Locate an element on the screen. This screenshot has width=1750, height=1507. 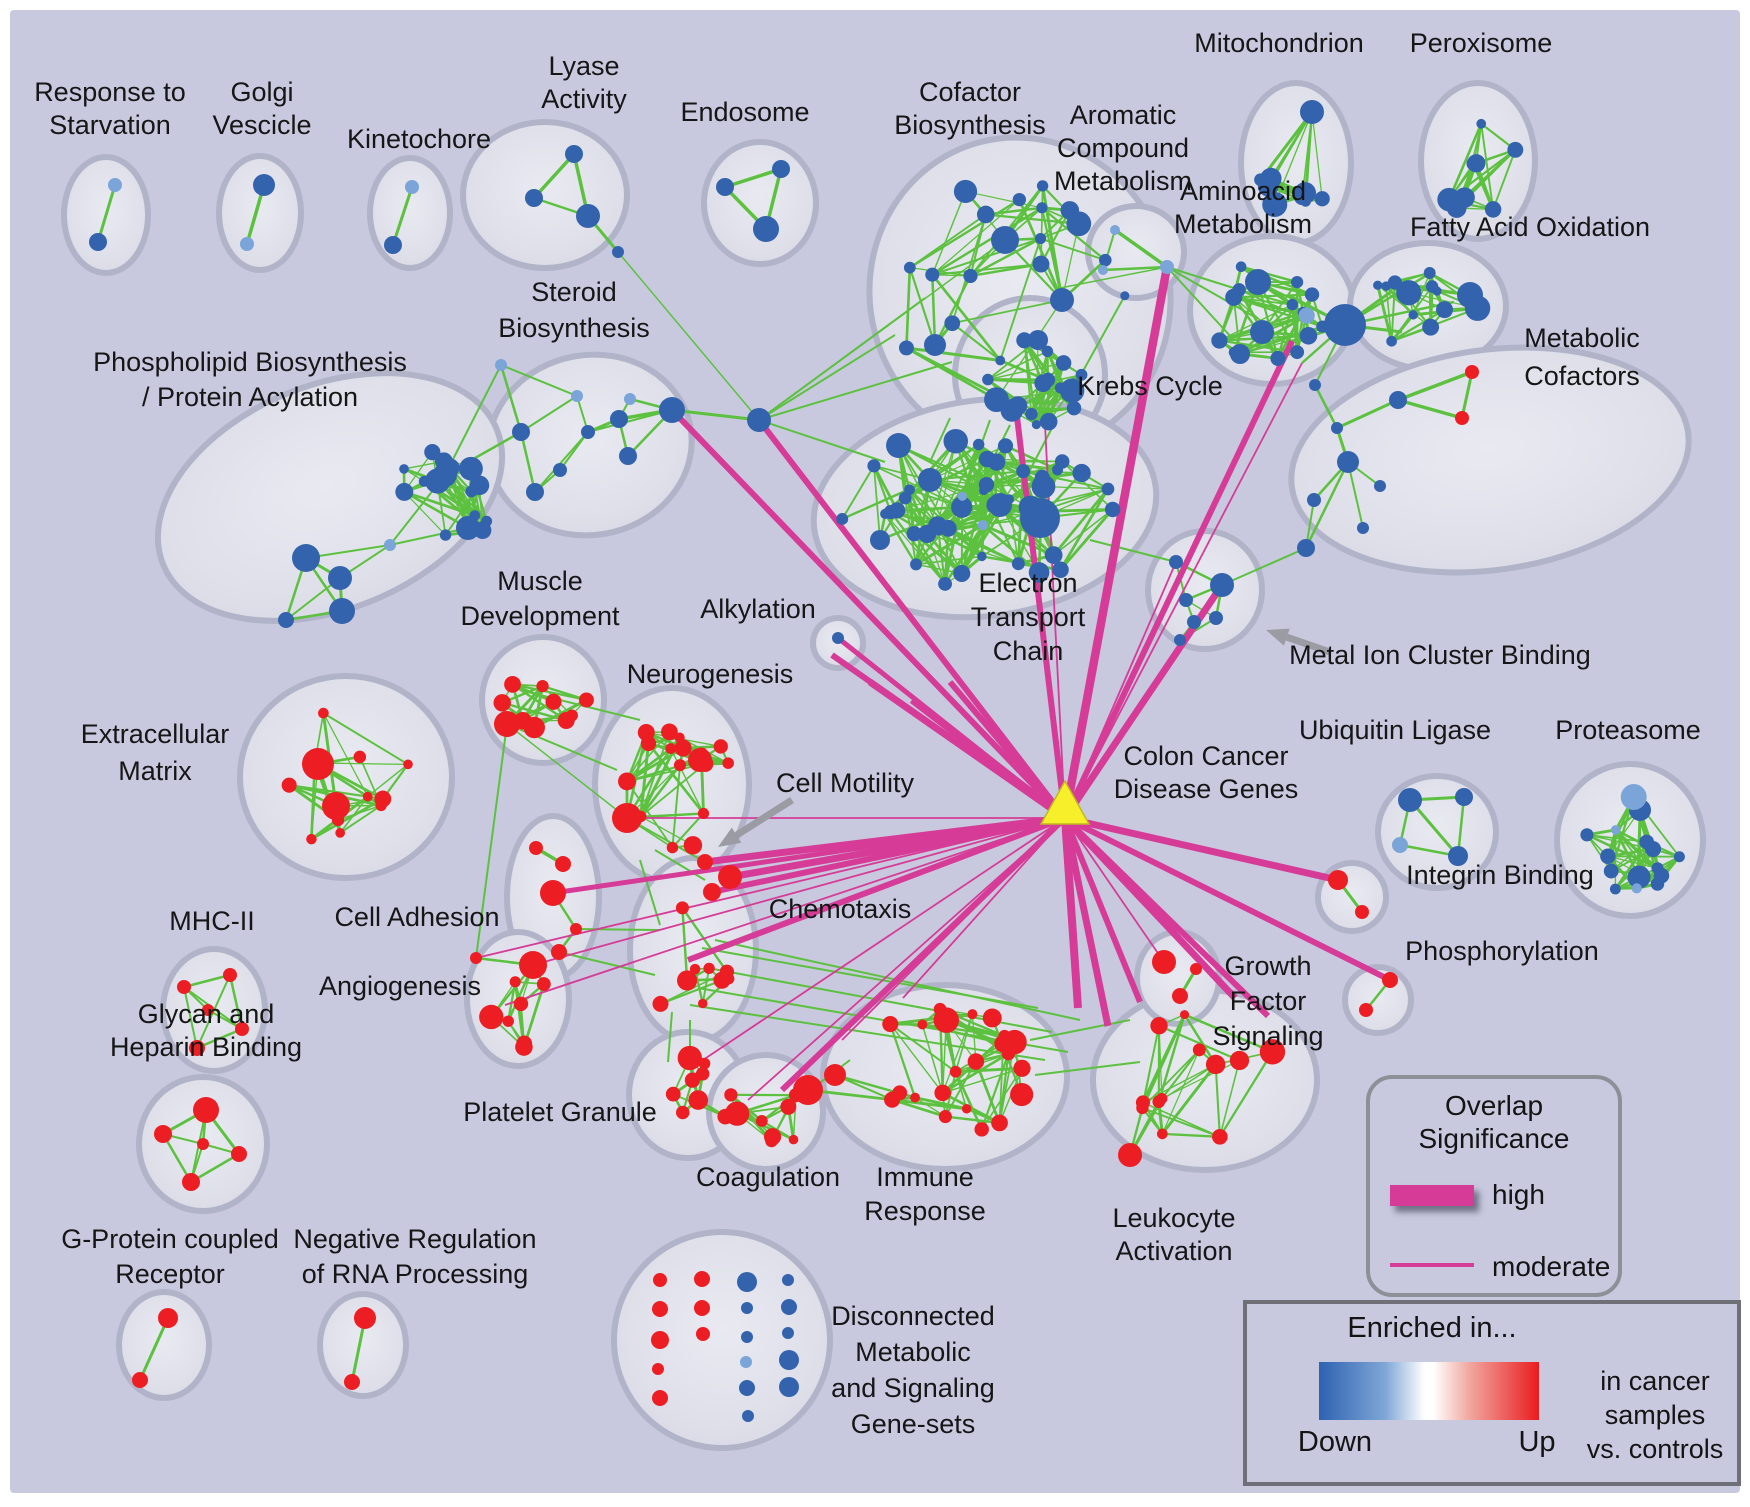
label-glycan-heparin-binding: Glycan and is located at coordinates (206, 1014).